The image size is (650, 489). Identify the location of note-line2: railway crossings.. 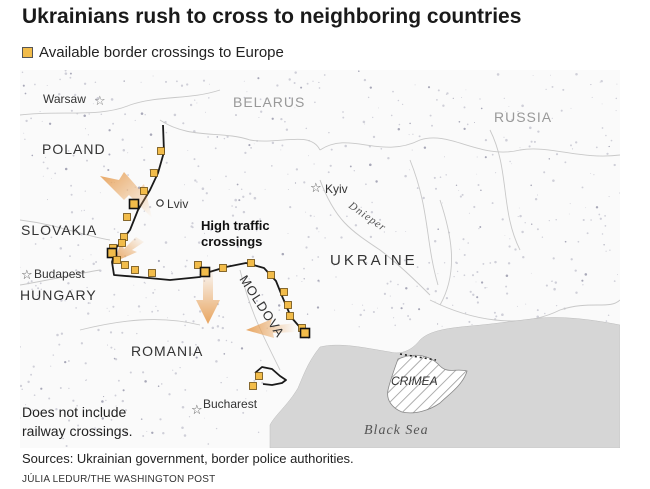
(77, 431).